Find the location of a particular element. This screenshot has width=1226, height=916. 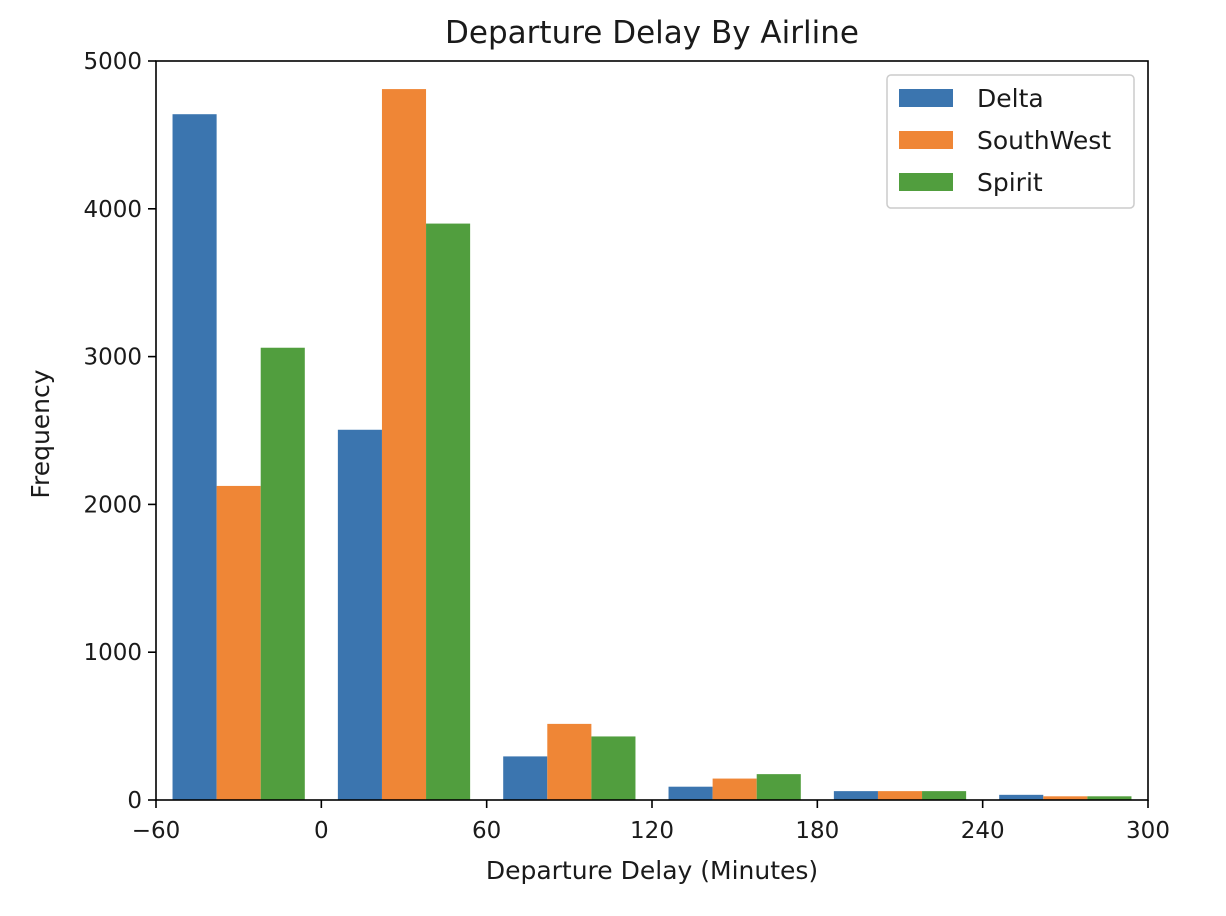

x-tick-label: 180 is located at coordinates (817, 831).